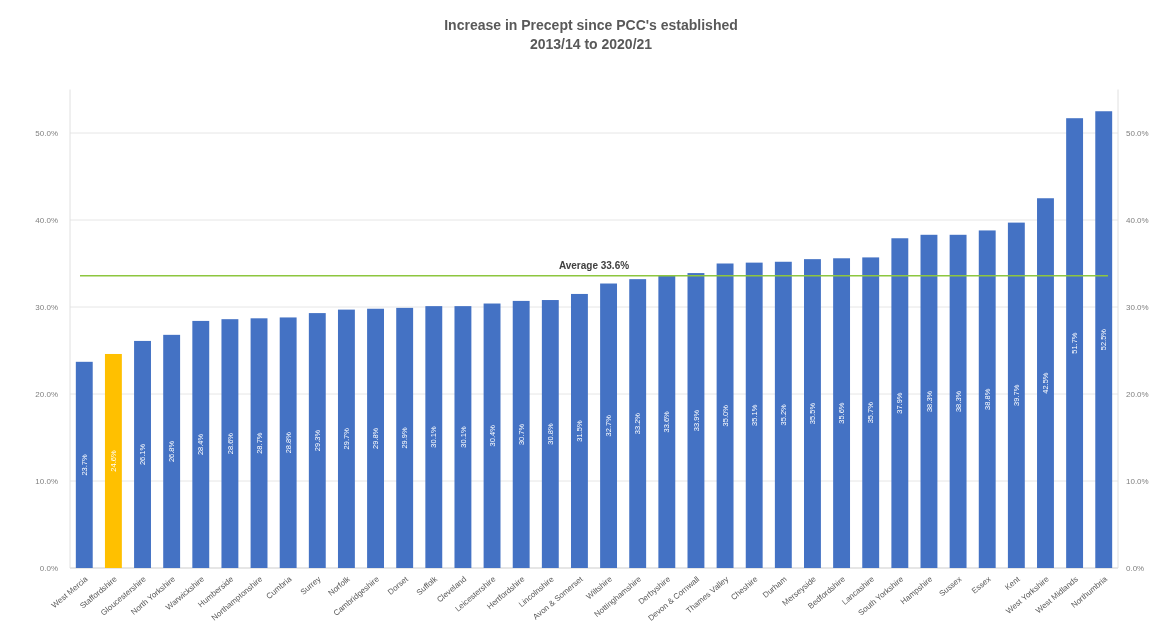 Image resolution: width=1157 pixels, height=632 pixels. Describe the element at coordinates (1137, 307) in the screenshot. I see `y2-tick-label: 30.0%` at that location.